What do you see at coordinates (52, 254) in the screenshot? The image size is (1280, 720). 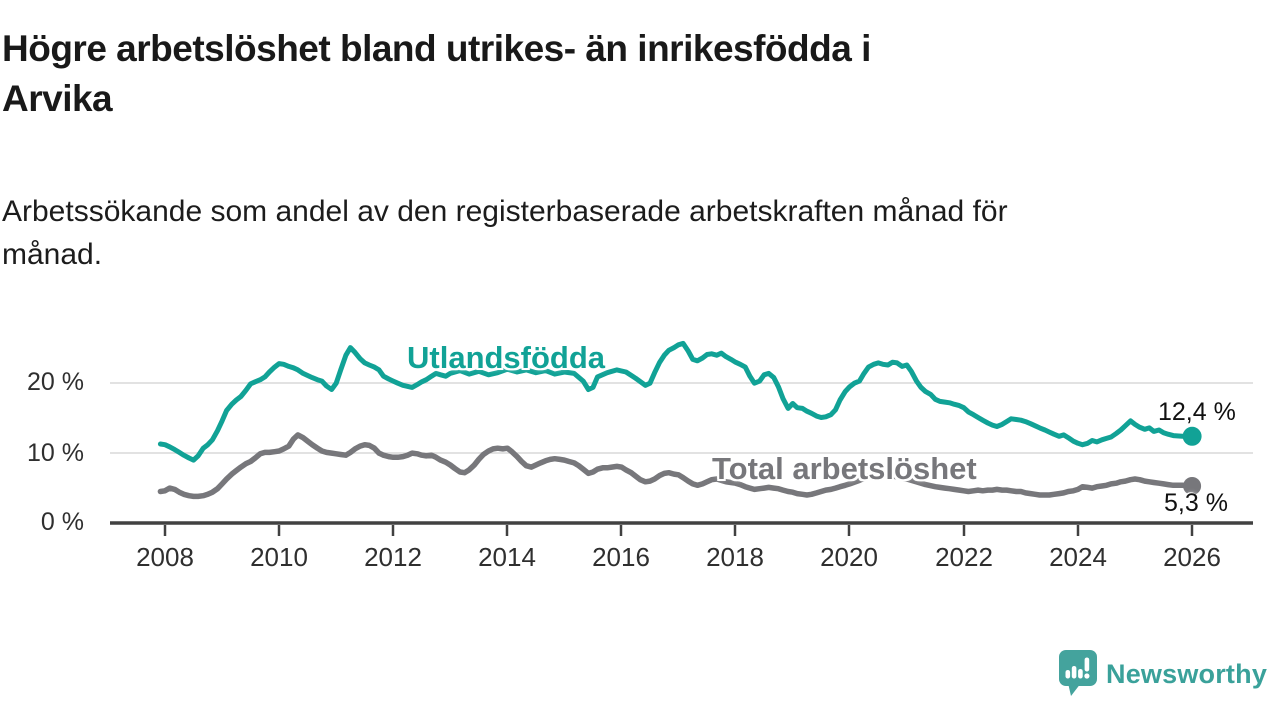 I see `chart-subtitle-line2: månad.` at bounding box center [52, 254].